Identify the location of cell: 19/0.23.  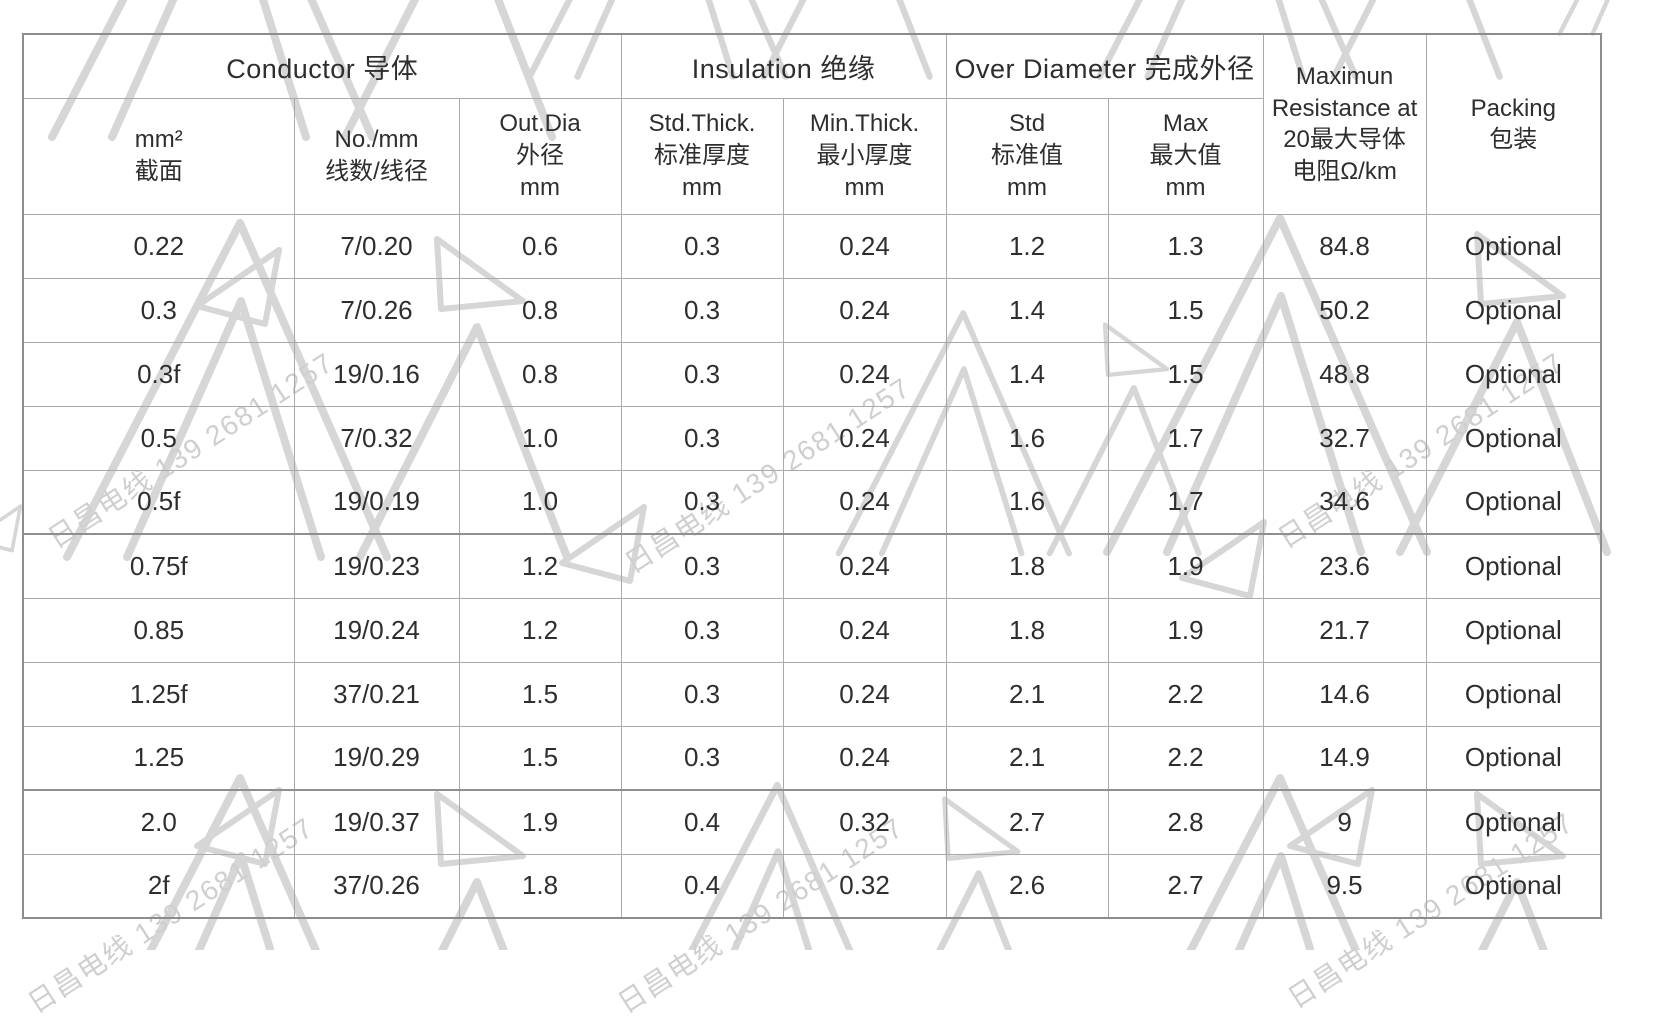
(376, 566).